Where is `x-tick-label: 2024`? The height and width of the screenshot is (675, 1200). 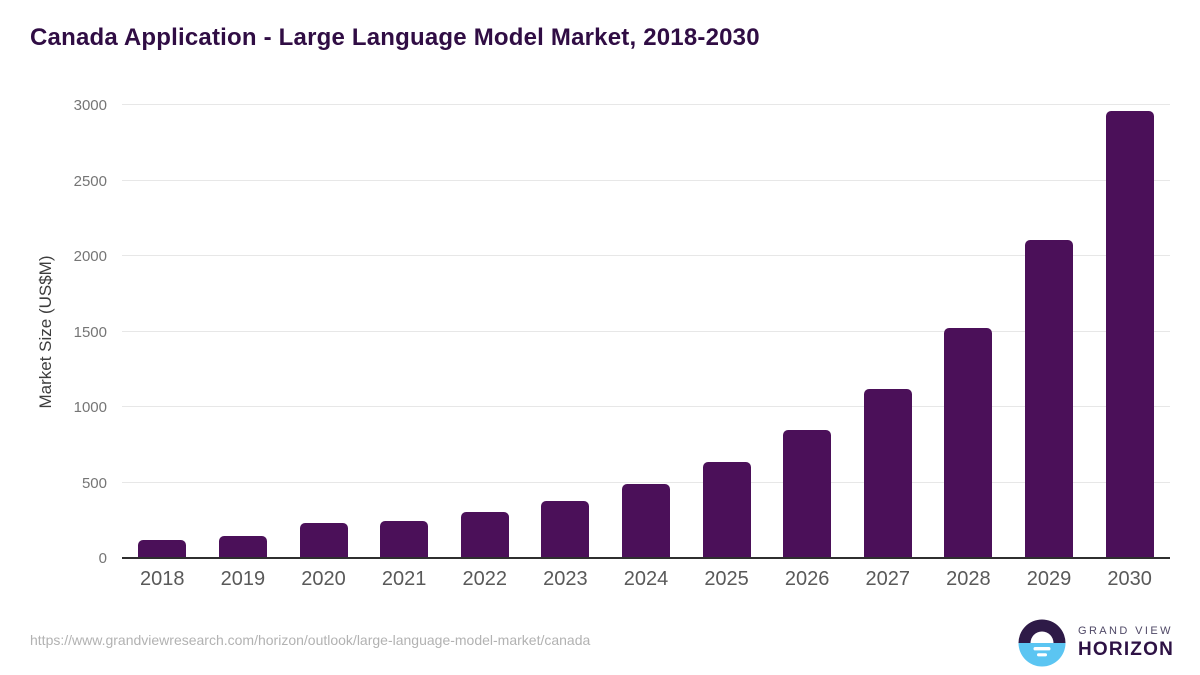 x-tick-label: 2024 is located at coordinates (646, 579).